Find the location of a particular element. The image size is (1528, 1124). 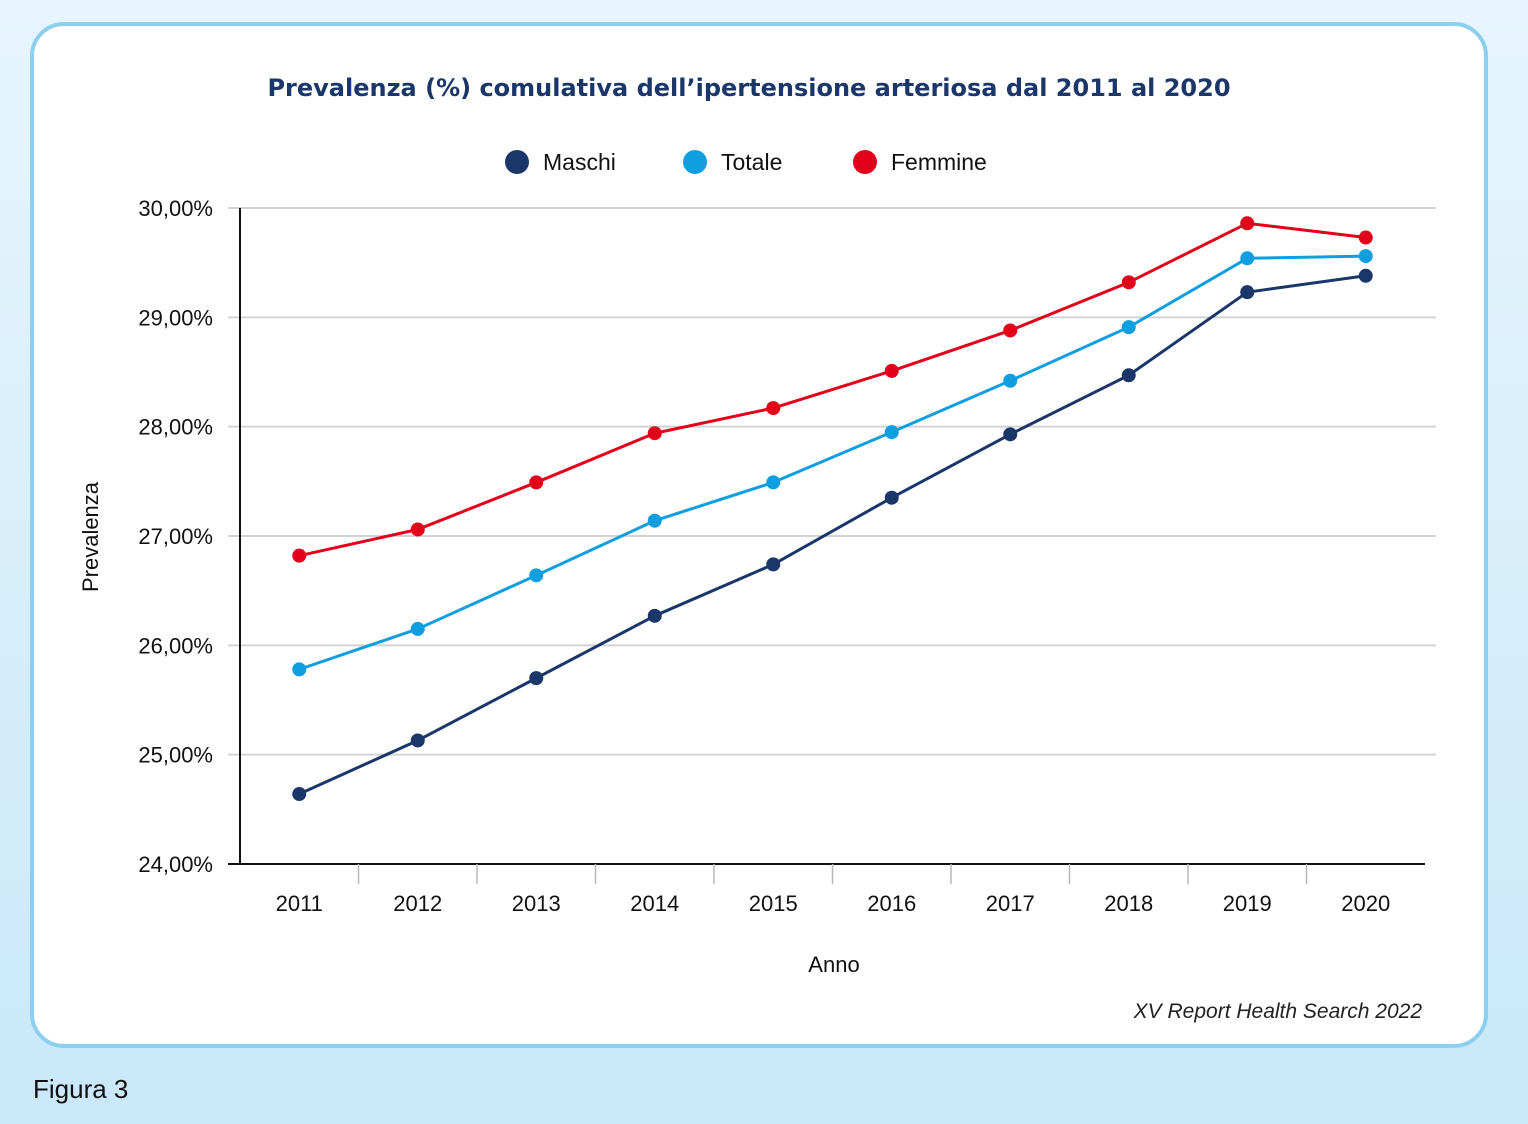

legend: Maschi Totale Femmine is located at coordinates (746, 162).